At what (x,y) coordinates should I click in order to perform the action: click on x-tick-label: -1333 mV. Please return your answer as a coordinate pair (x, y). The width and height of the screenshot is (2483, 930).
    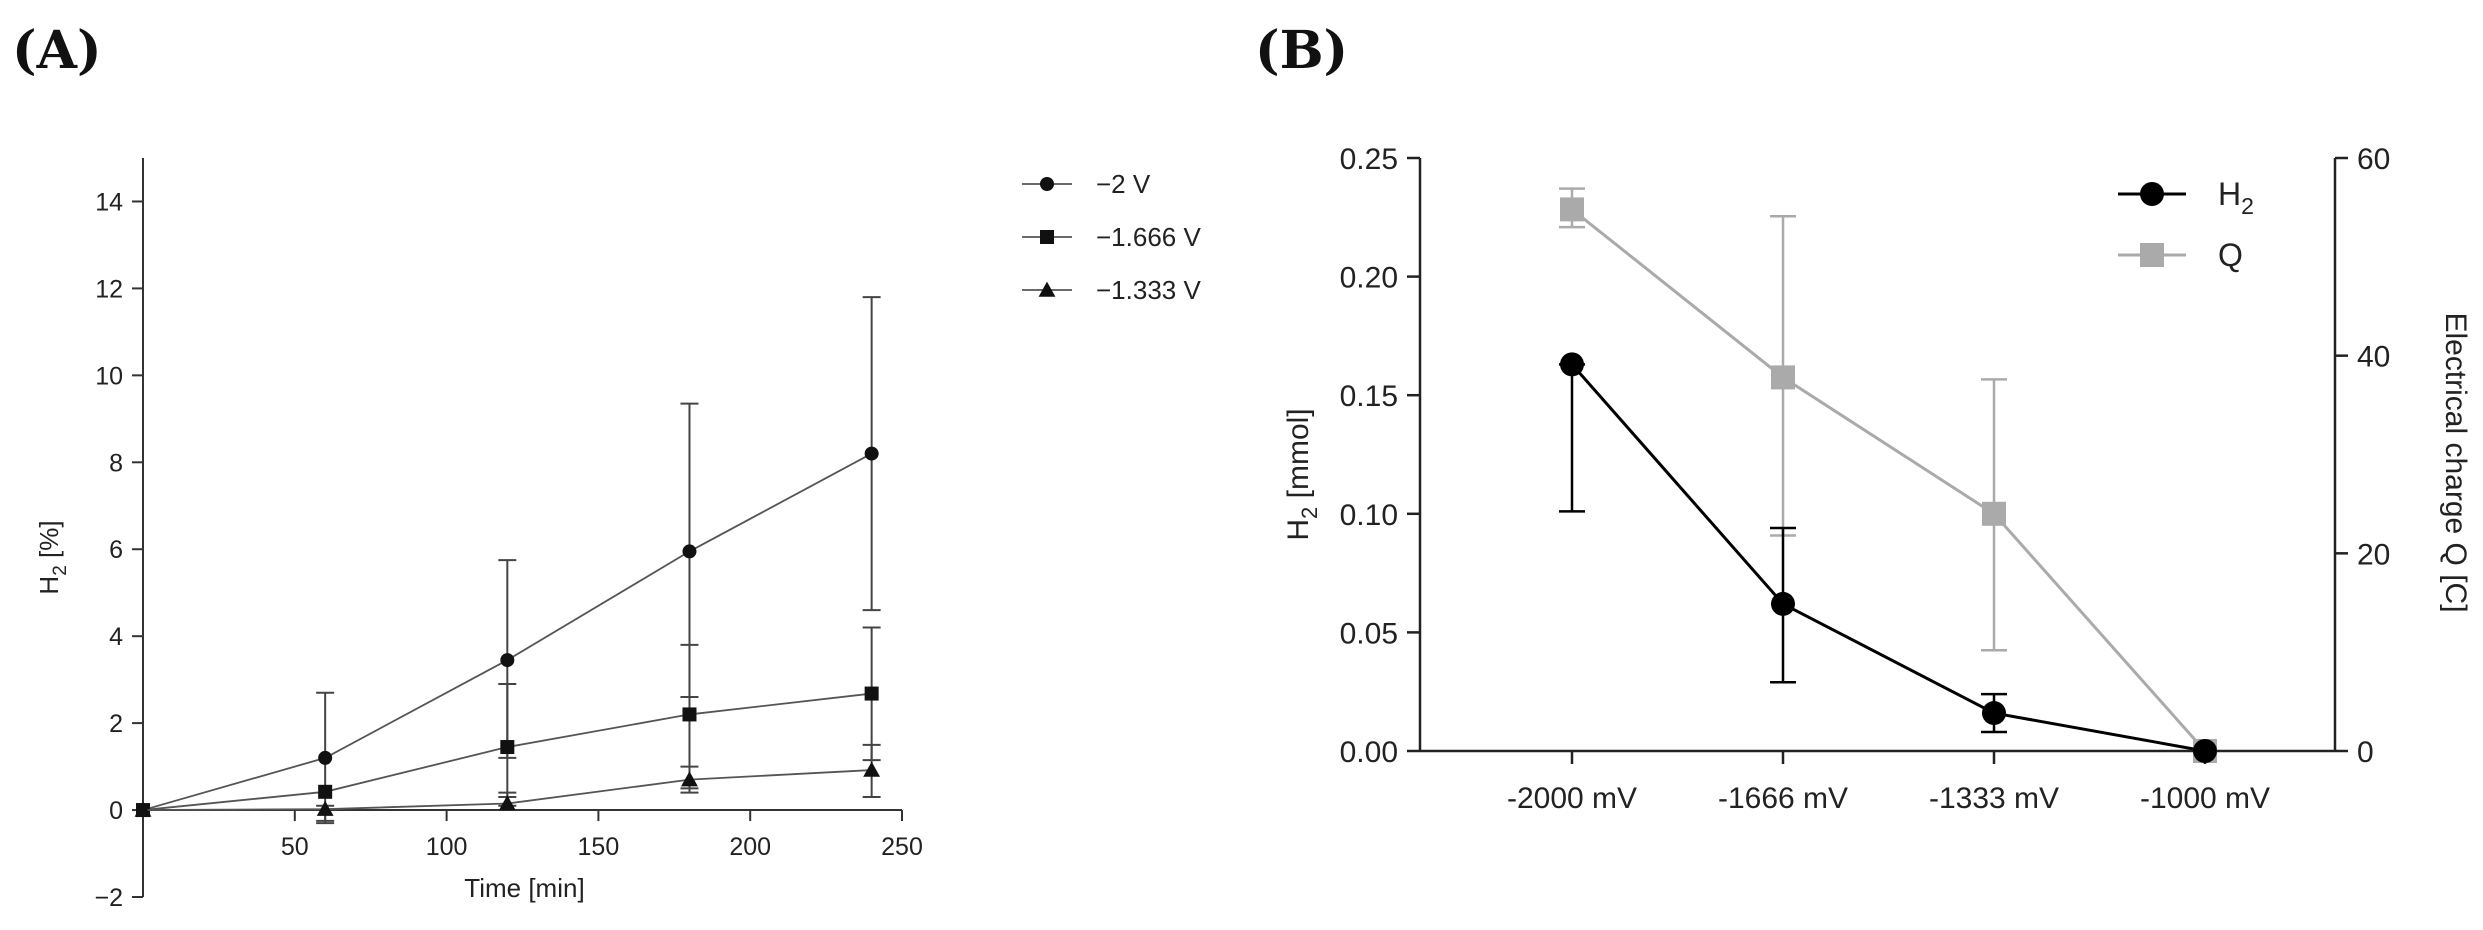
    Looking at the image, I should click on (1994, 798).